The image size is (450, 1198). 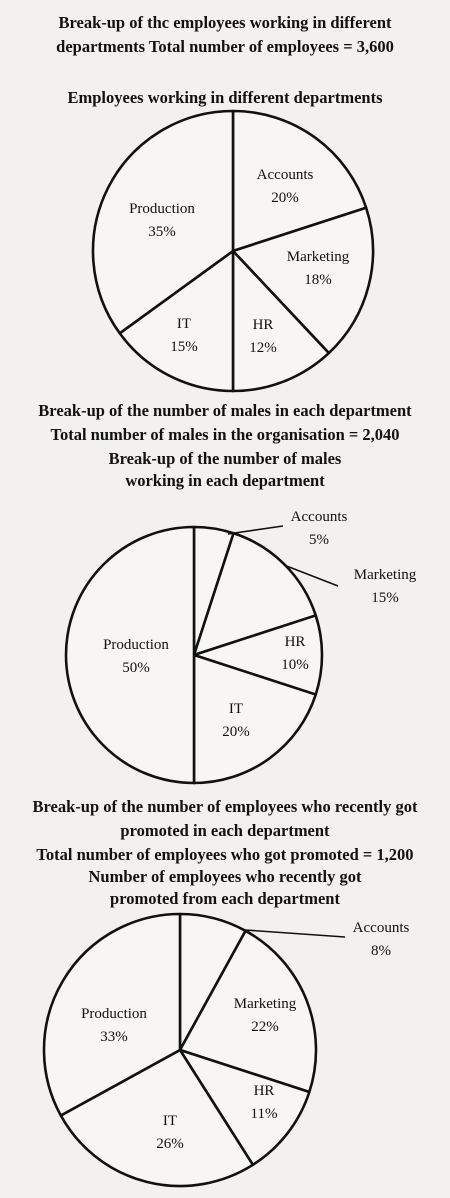 What do you see at coordinates (225, 458) in the screenshot?
I see `chart2-title-line-3: Break-up of the number of males` at bounding box center [225, 458].